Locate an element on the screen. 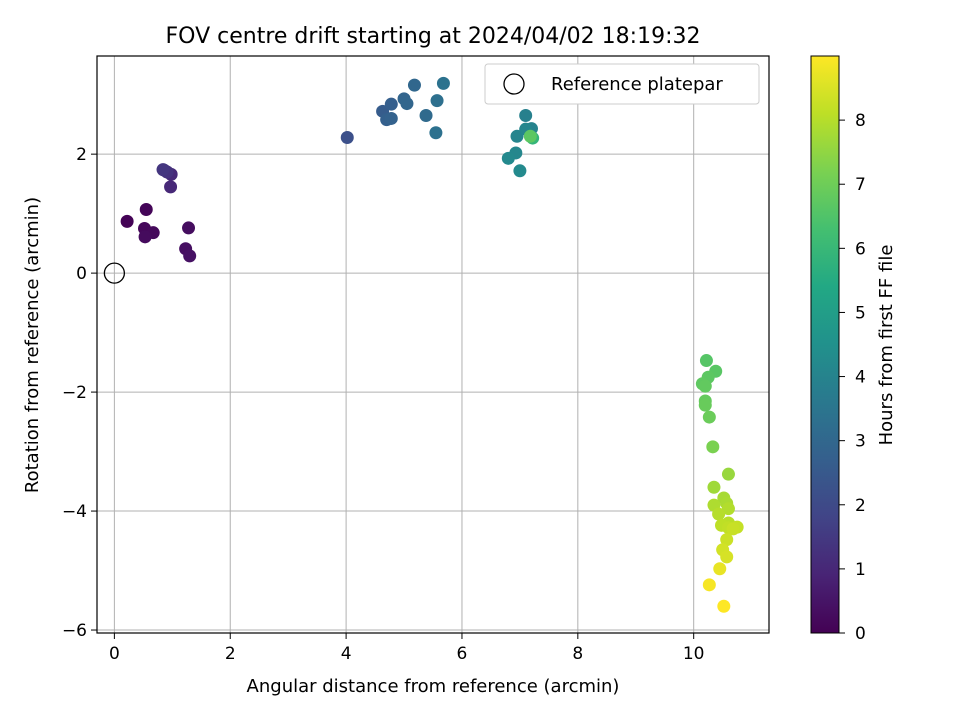 The width and height of the screenshot is (960, 720). y-axis-ticks: −6 −4 −2 0 2 is located at coordinates (79, 393).